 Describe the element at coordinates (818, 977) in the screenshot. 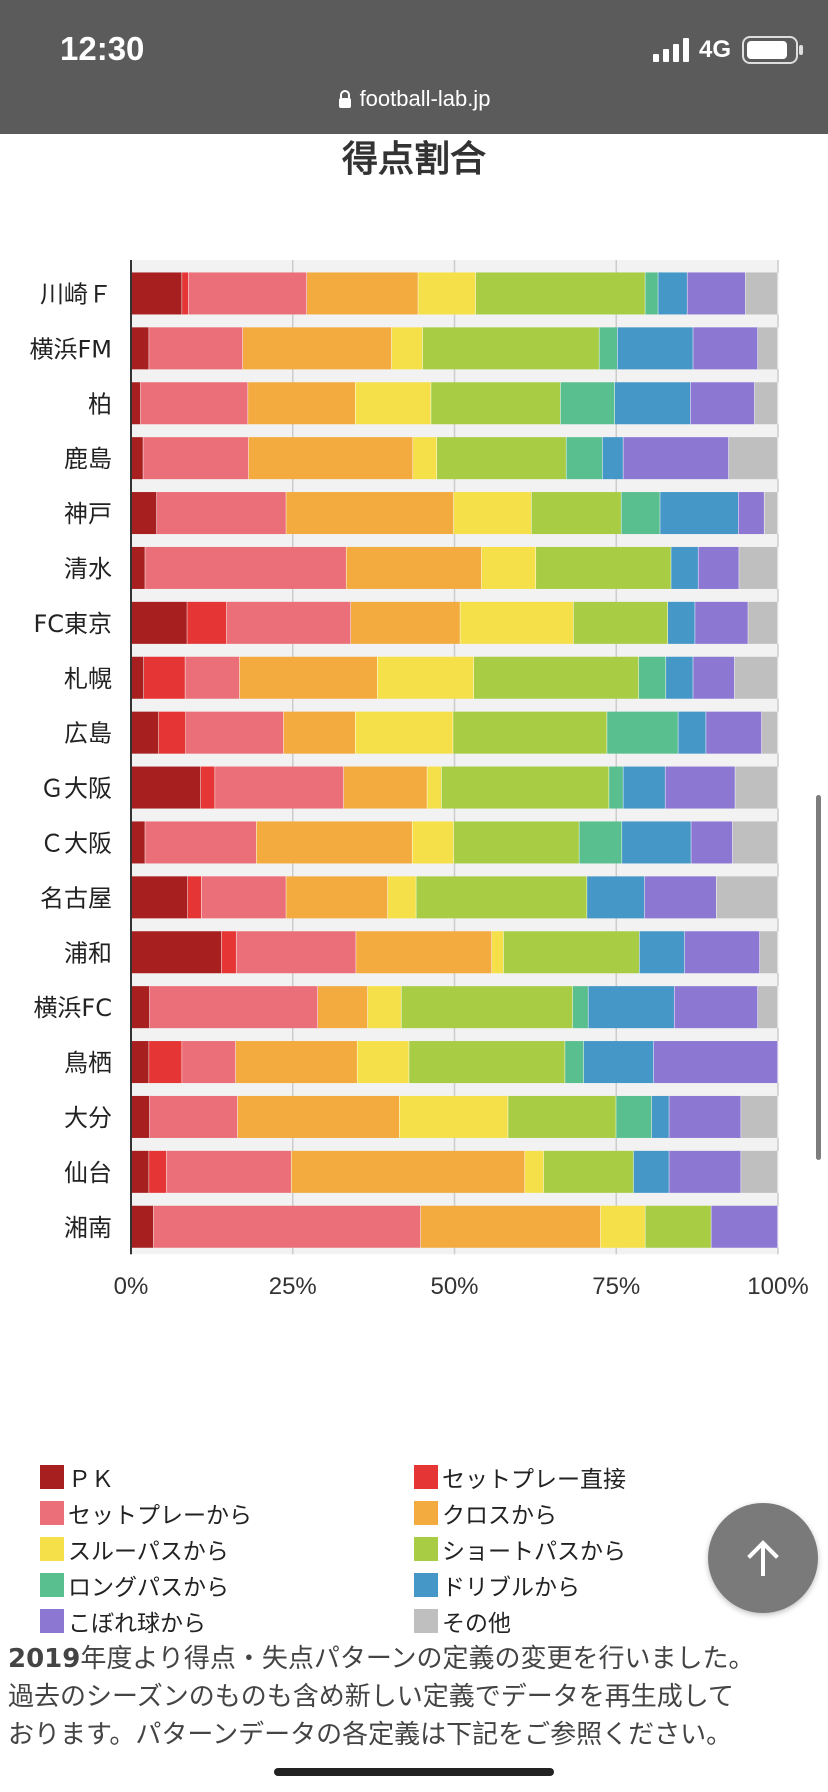

I see `page-scrollbar` at that location.